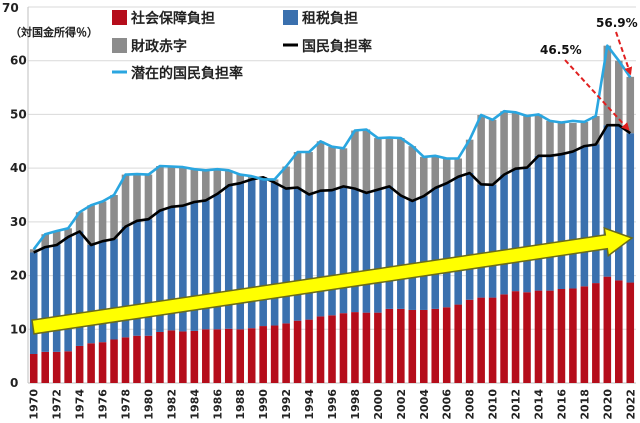 The image size is (640, 423). What do you see at coordinates (286, 353) in the screenshot?
I see `bar-social-1992` at bounding box center [286, 353].